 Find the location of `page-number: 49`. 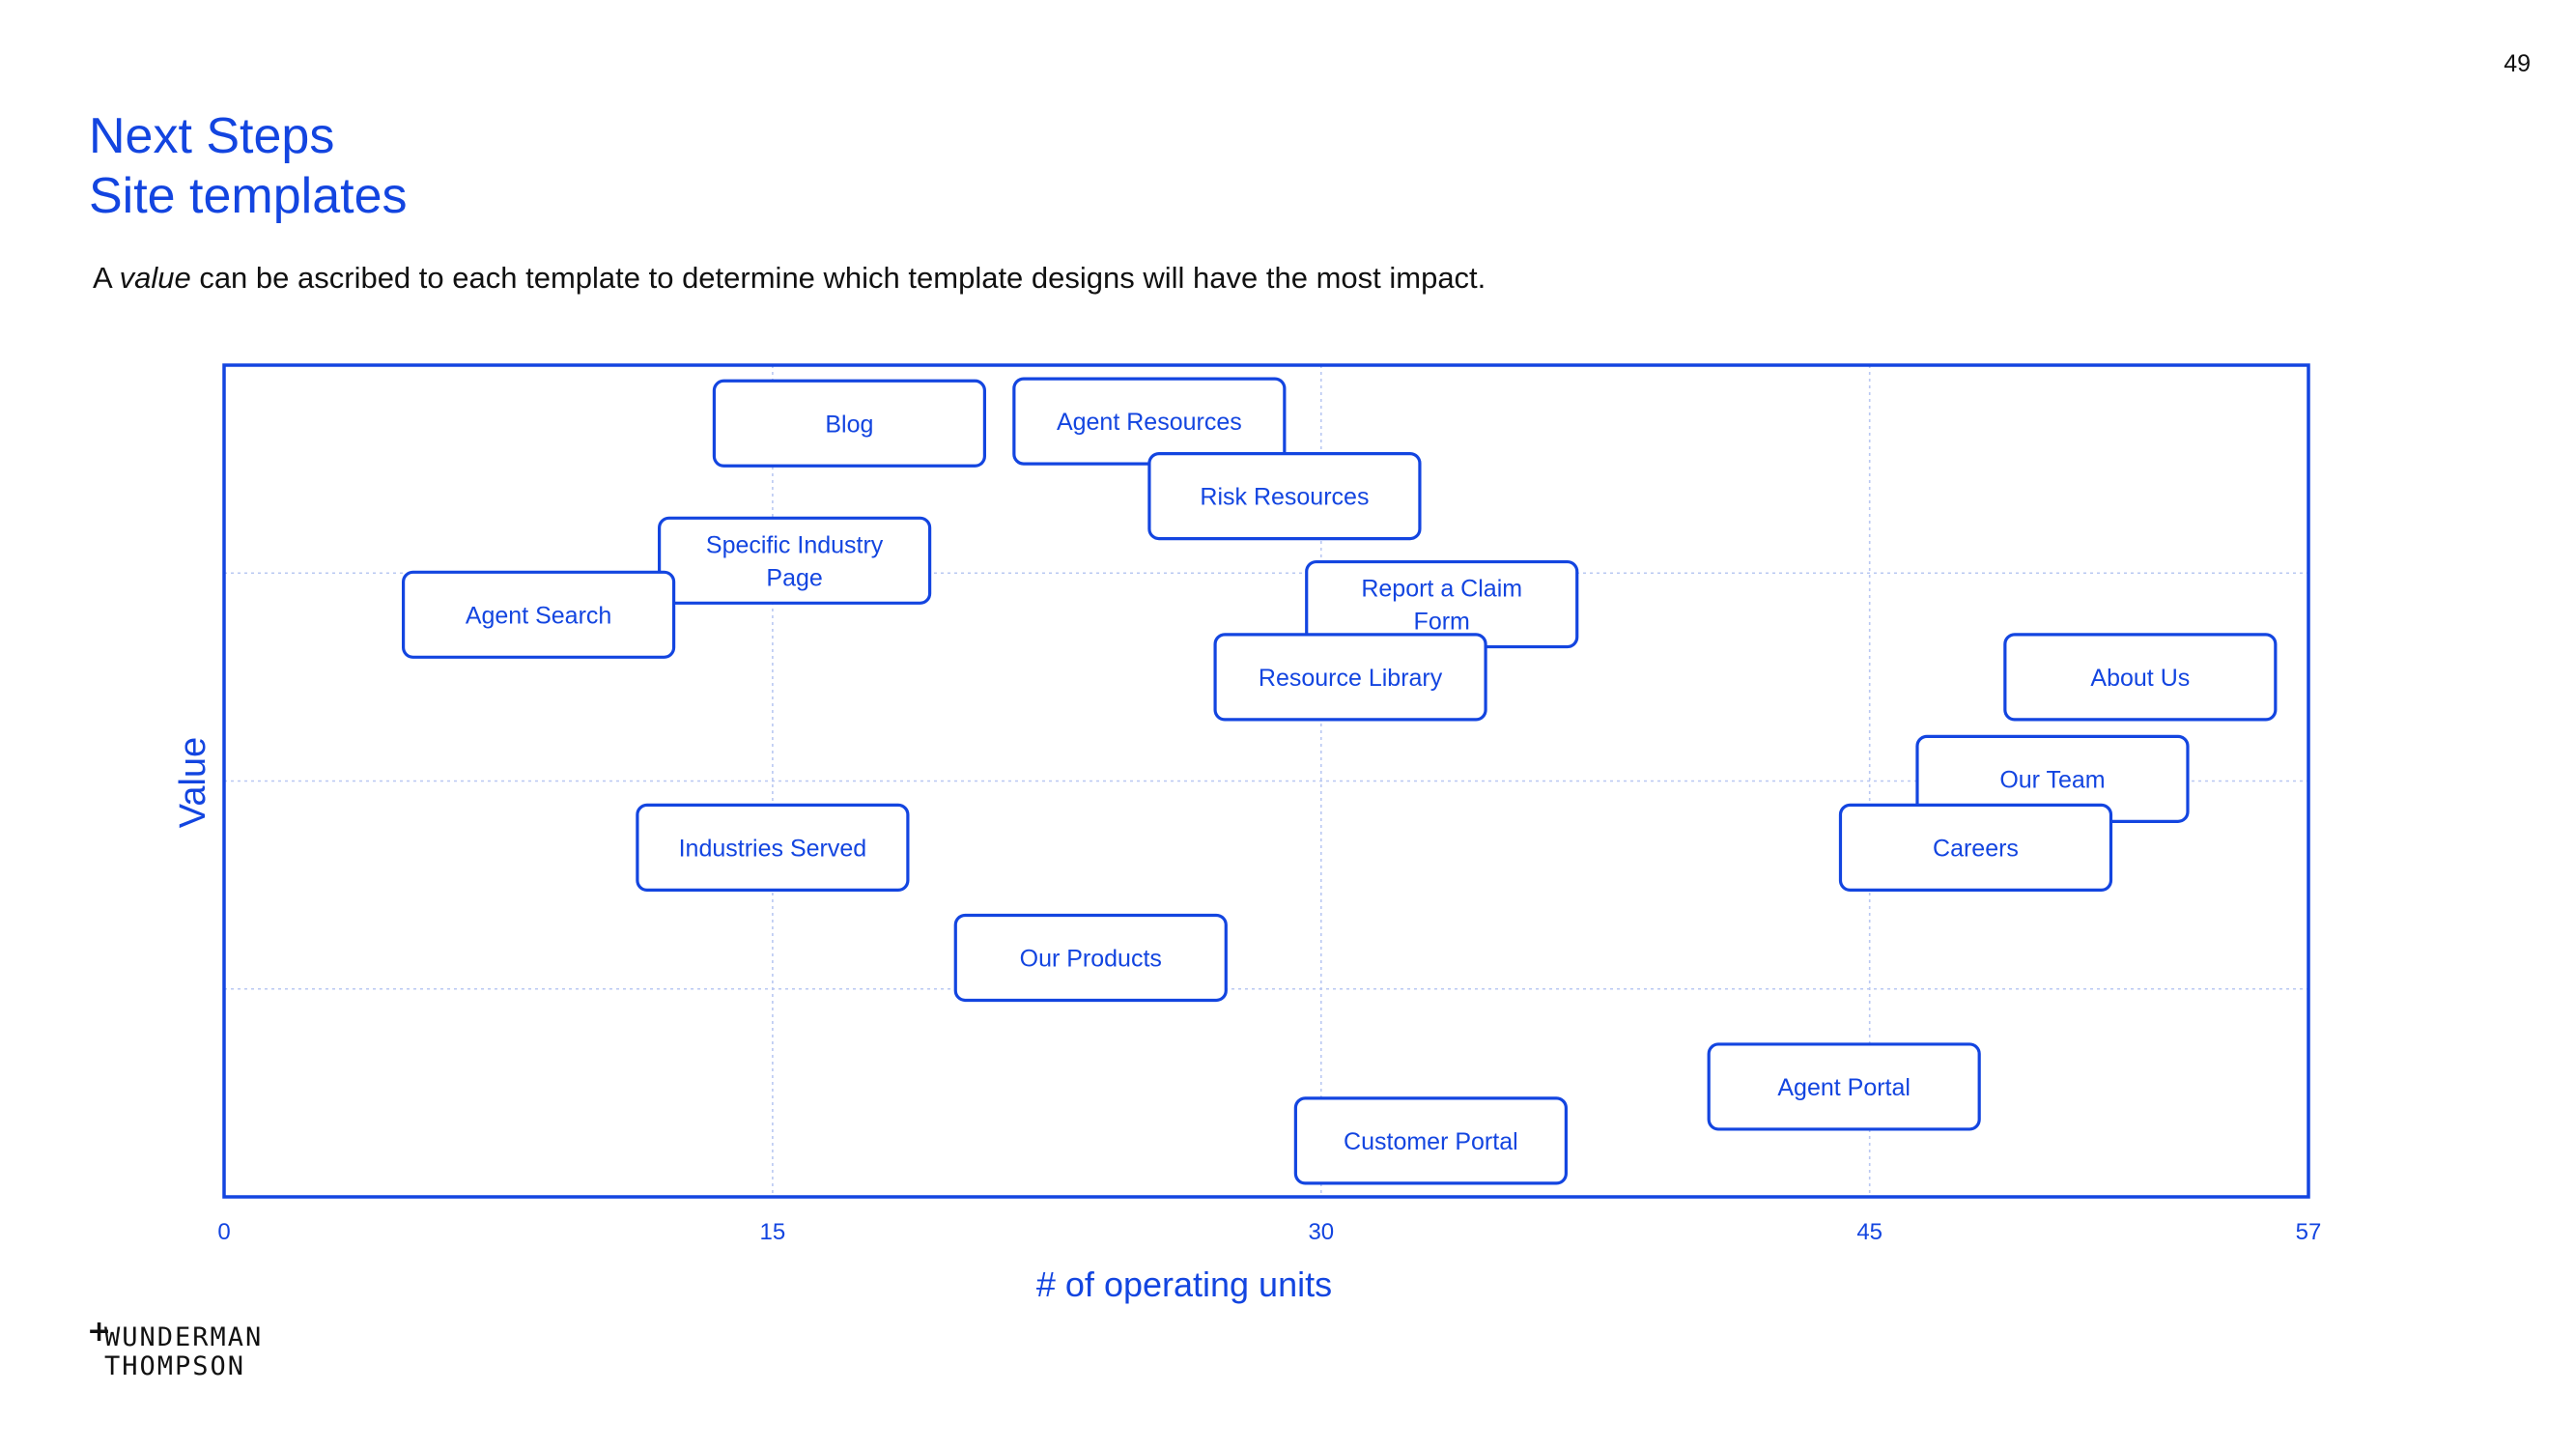

page-number: 49 is located at coordinates (2517, 63).